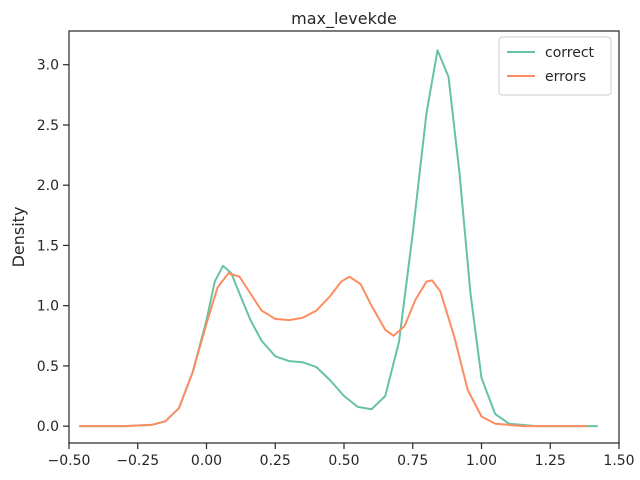 The width and height of the screenshot is (640, 480). I want to click on legend-label-correct: correct, so click(570, 53).